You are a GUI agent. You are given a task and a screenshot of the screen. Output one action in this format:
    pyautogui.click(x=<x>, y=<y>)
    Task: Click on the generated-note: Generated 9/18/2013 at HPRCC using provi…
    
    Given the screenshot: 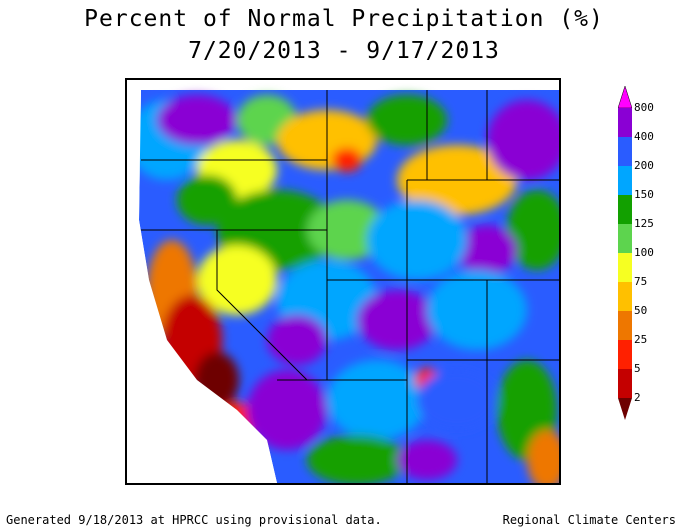 What is the action you would take?
    pyautogui.click(x=194, y=520)
    